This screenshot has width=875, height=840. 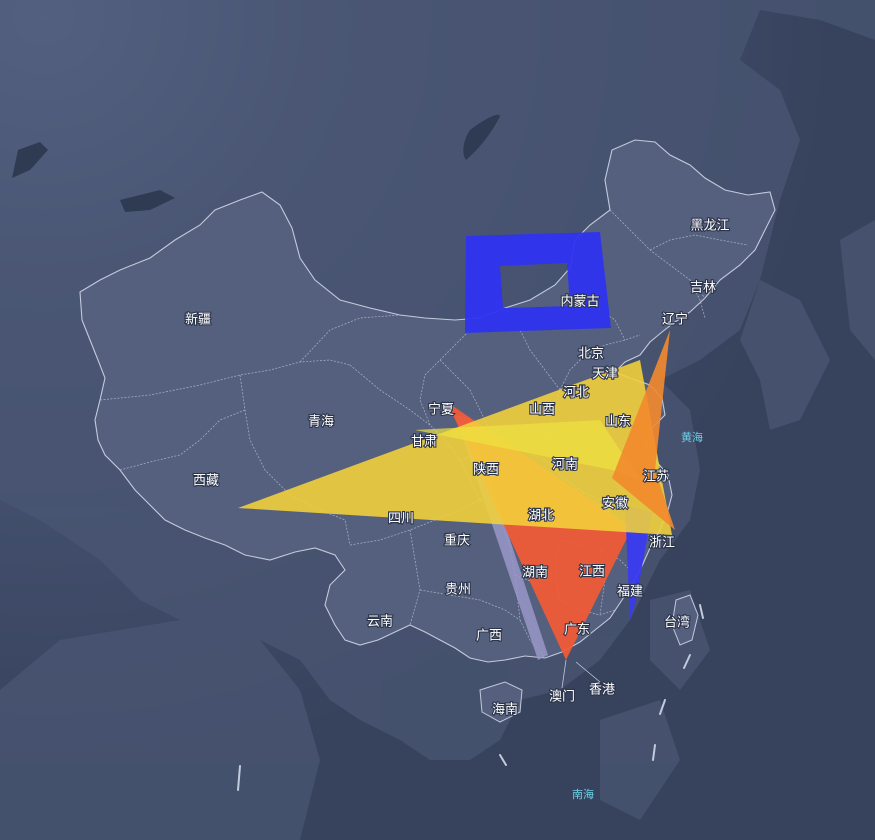 I want to click on sea-label-huanghai: 黄海, so click(x=692, y=437).